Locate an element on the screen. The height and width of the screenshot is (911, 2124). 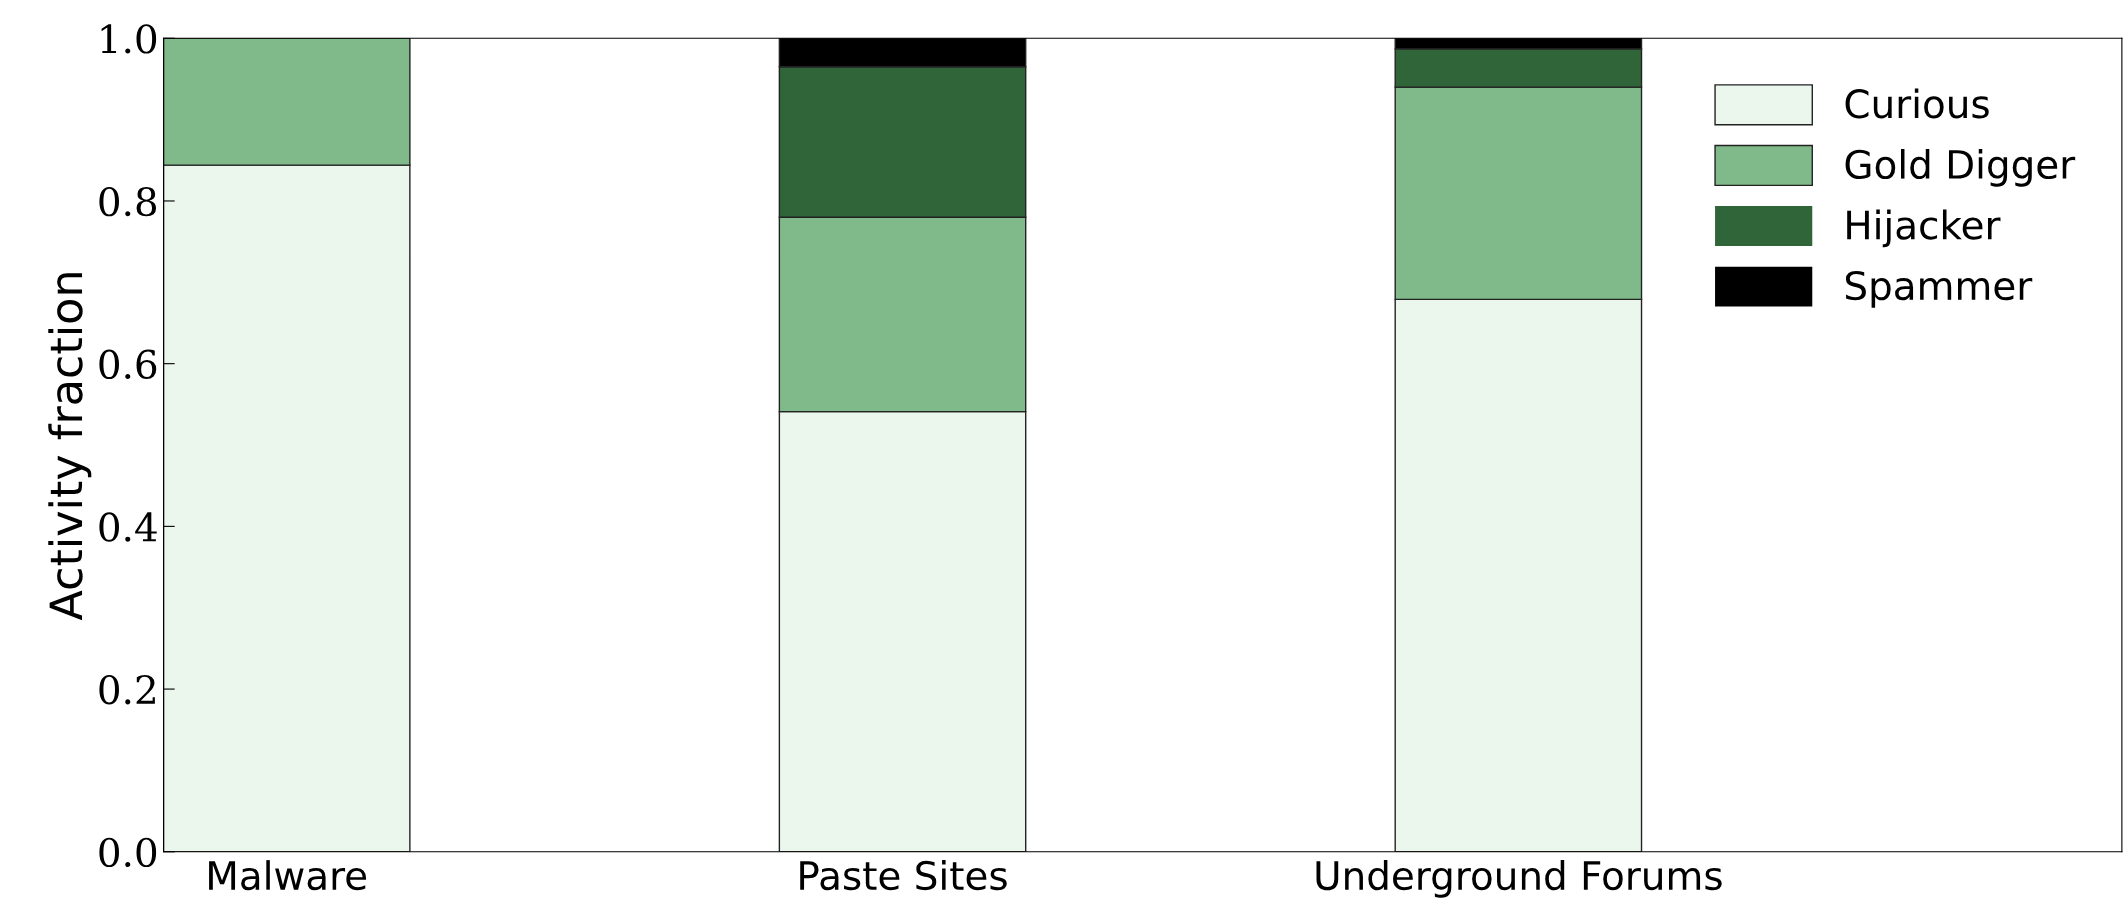
legend-label: Hijacker is located at coordinates (1924, 228).